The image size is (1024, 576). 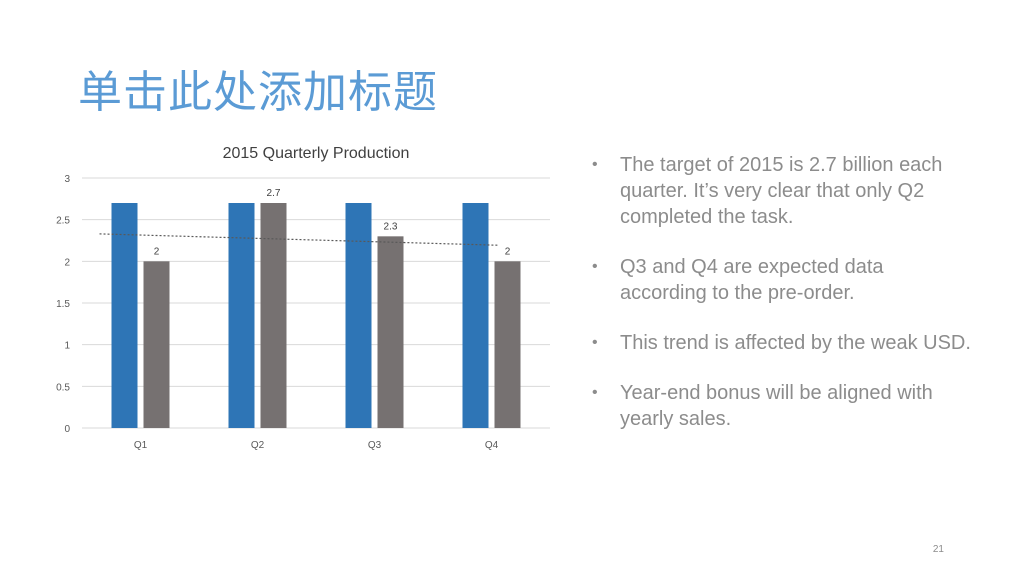 I want to click on data-label: 2.7, so click(x=274, y=193).